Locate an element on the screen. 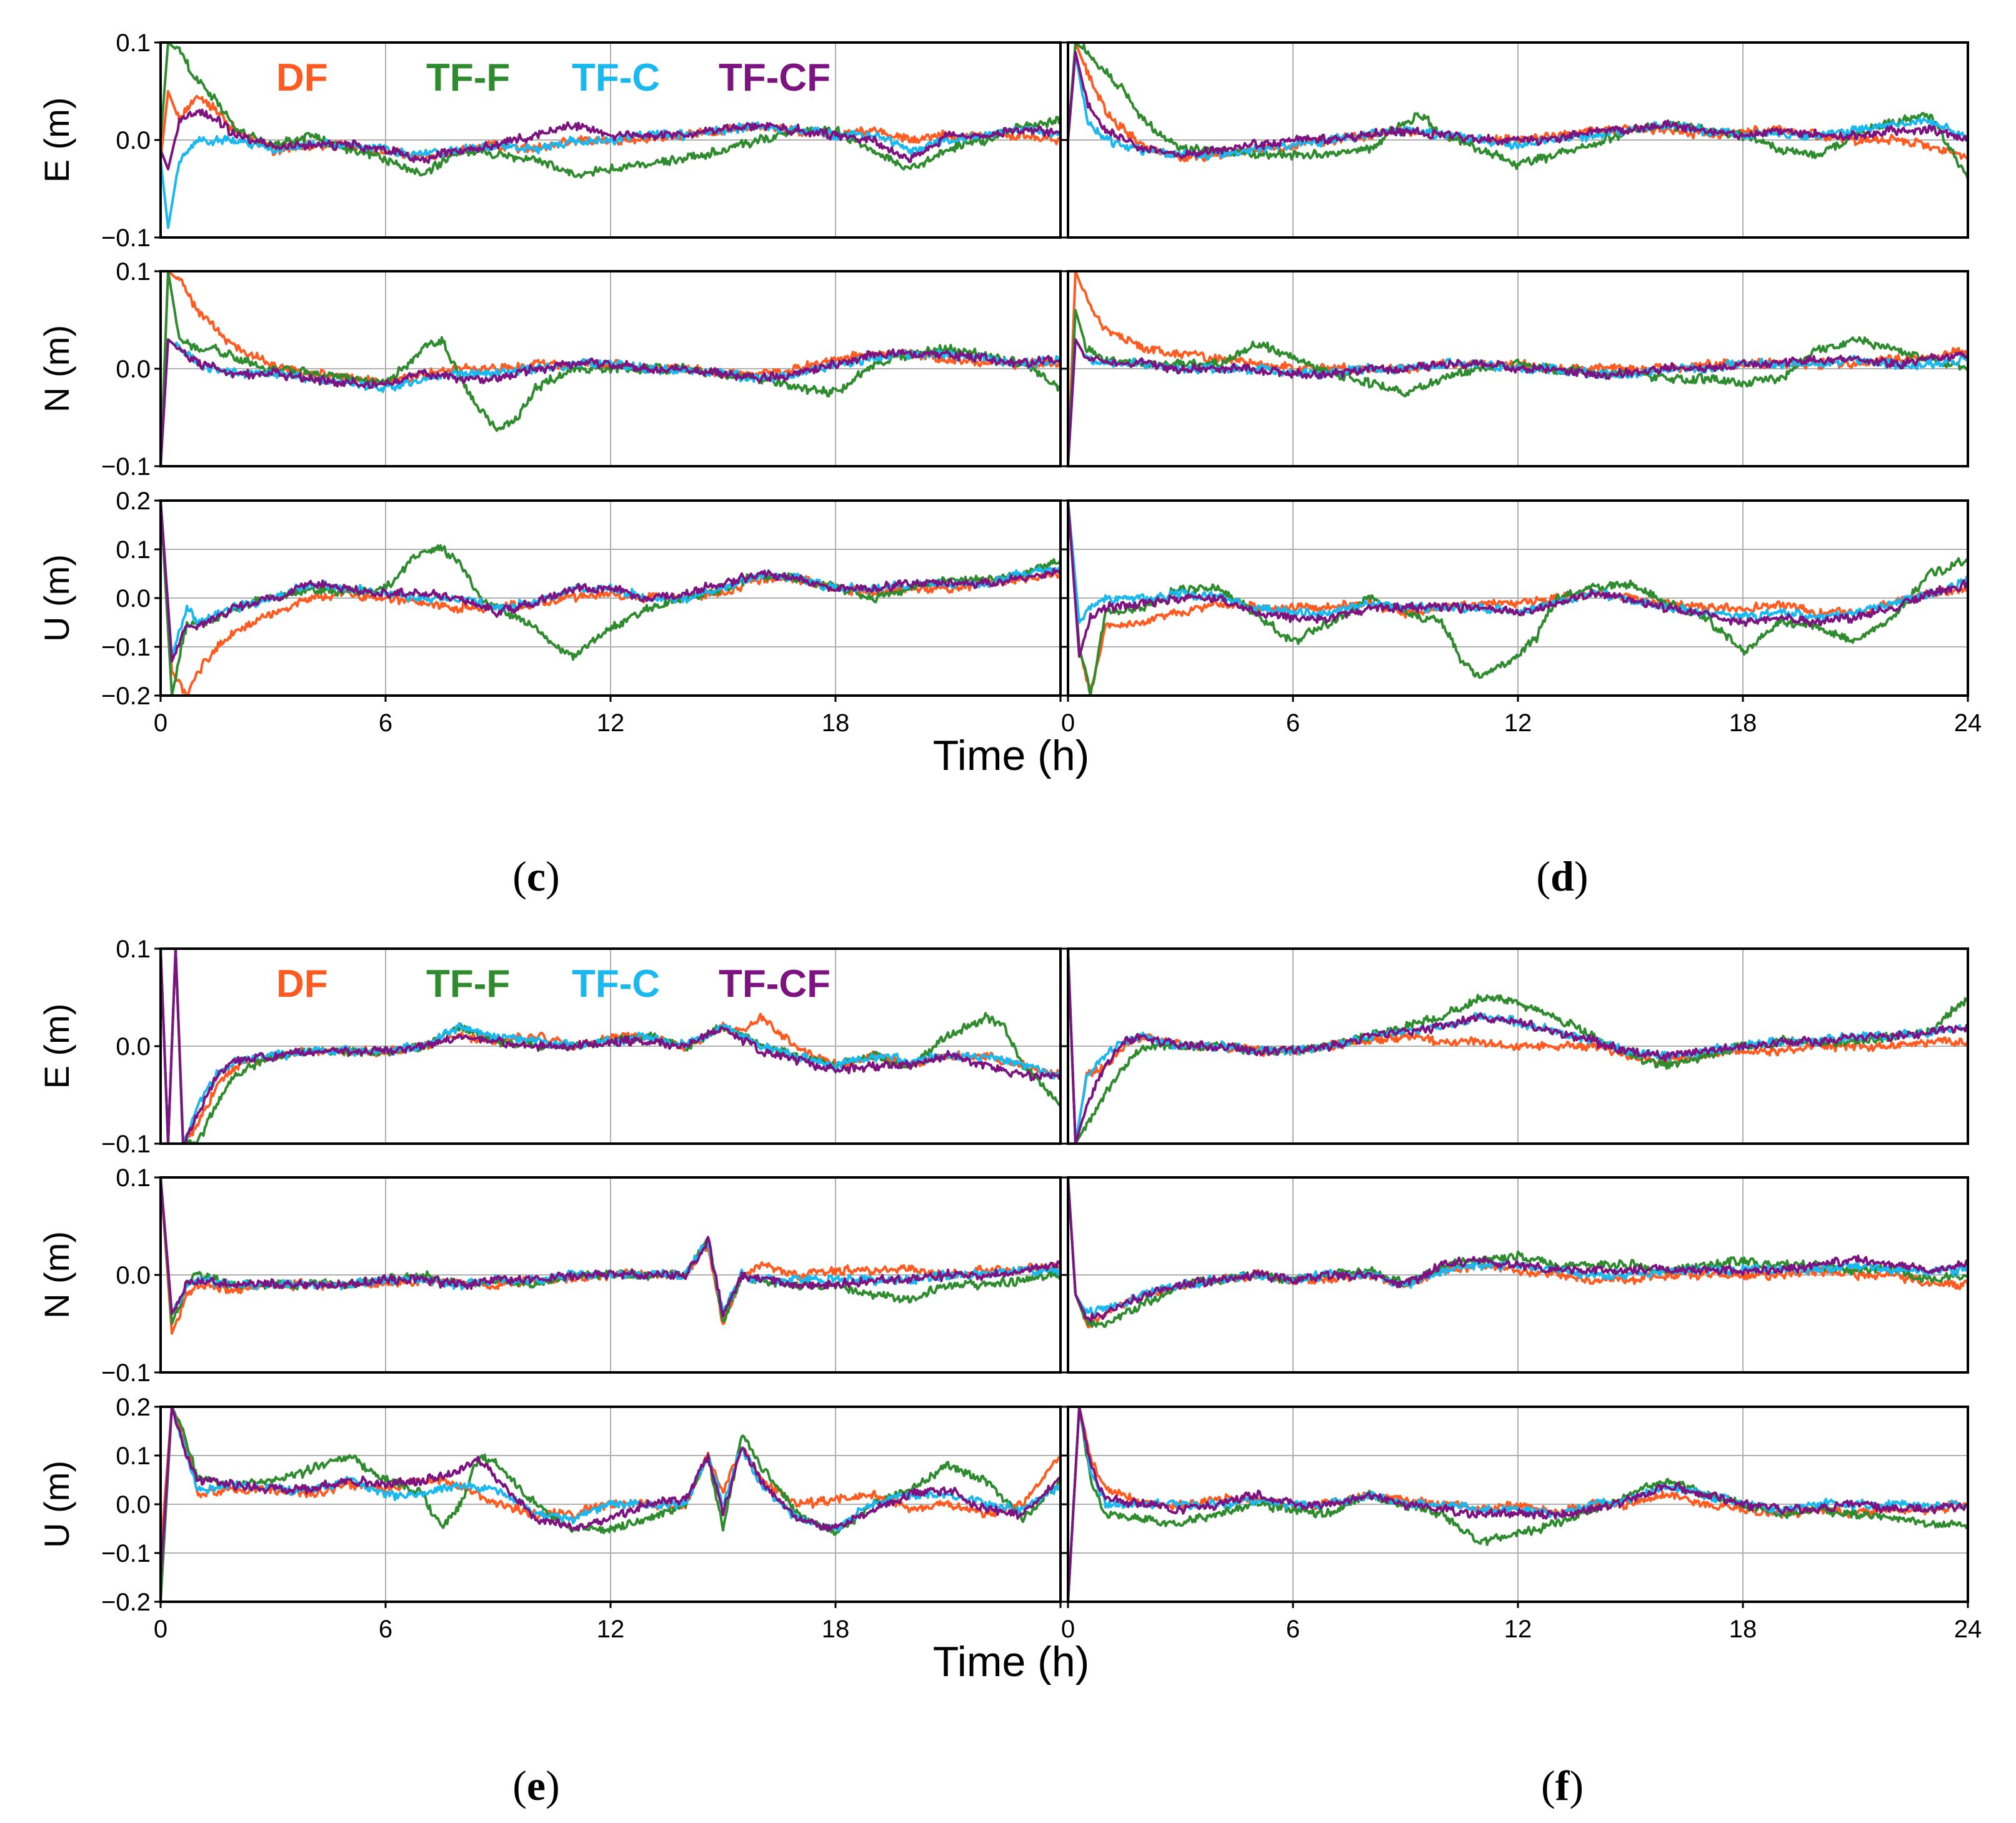 This screenshot has height=1823, width=2016. caption-c: (c) is located at coordinates (536, 876).